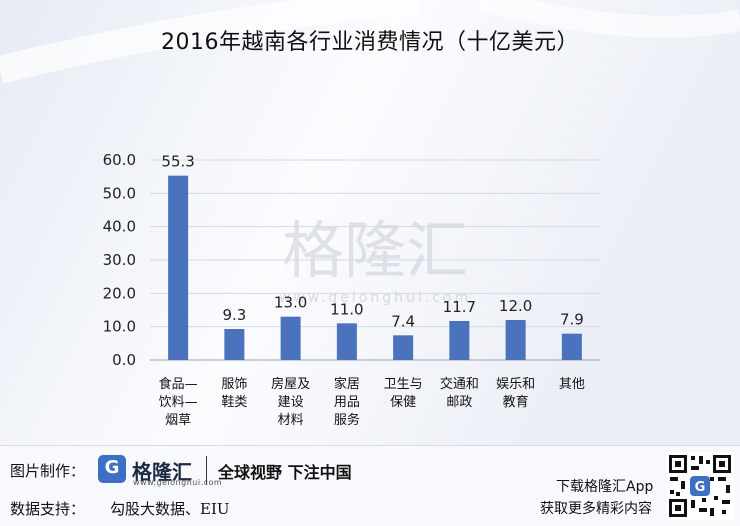 This screenshot has width=740, height=526. I want to click on x-category-line: 房屋及, so click(290, 384).